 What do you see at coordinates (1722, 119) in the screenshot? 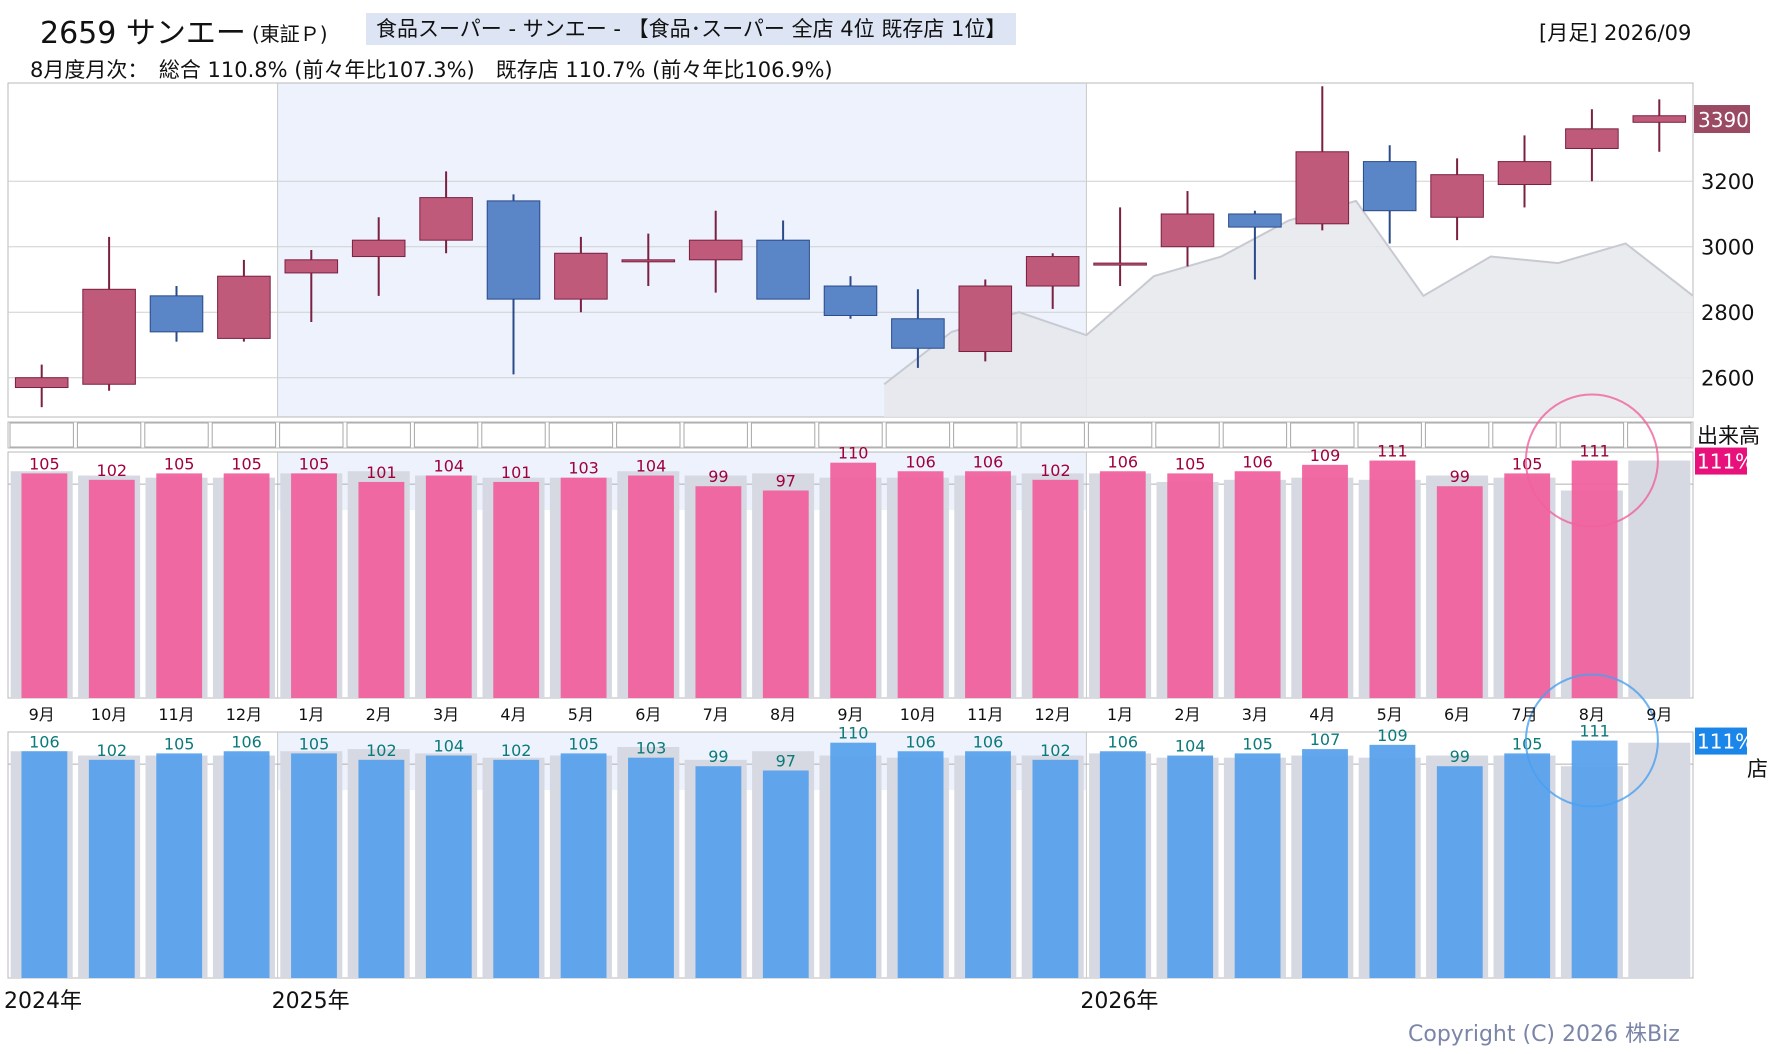
I see `last-price-tag` at bounding box center [1722, 119].